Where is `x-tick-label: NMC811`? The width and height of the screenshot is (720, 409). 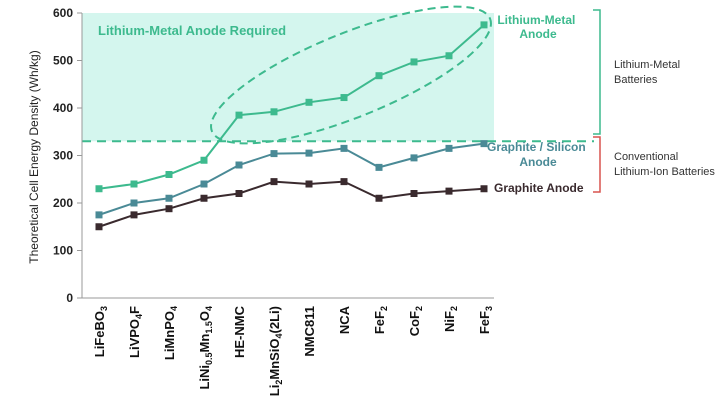 x-tick-label: NMC811 is located at coordinates (309, 331).